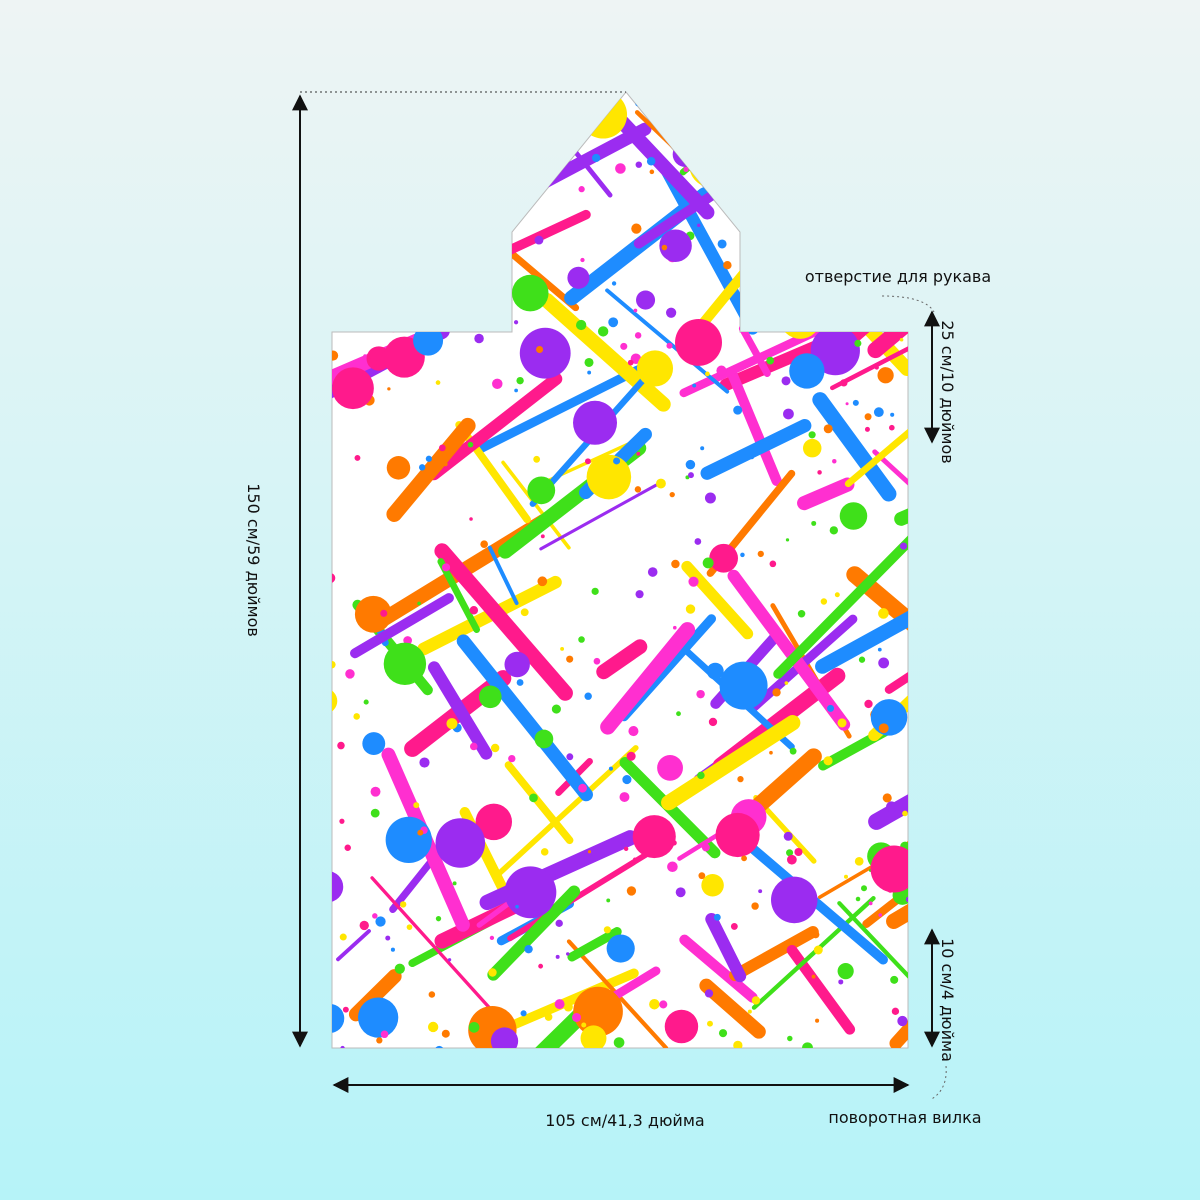  Describe the element at coordinates (908, 304) in the screenshot. I see `guide-line` at that location.